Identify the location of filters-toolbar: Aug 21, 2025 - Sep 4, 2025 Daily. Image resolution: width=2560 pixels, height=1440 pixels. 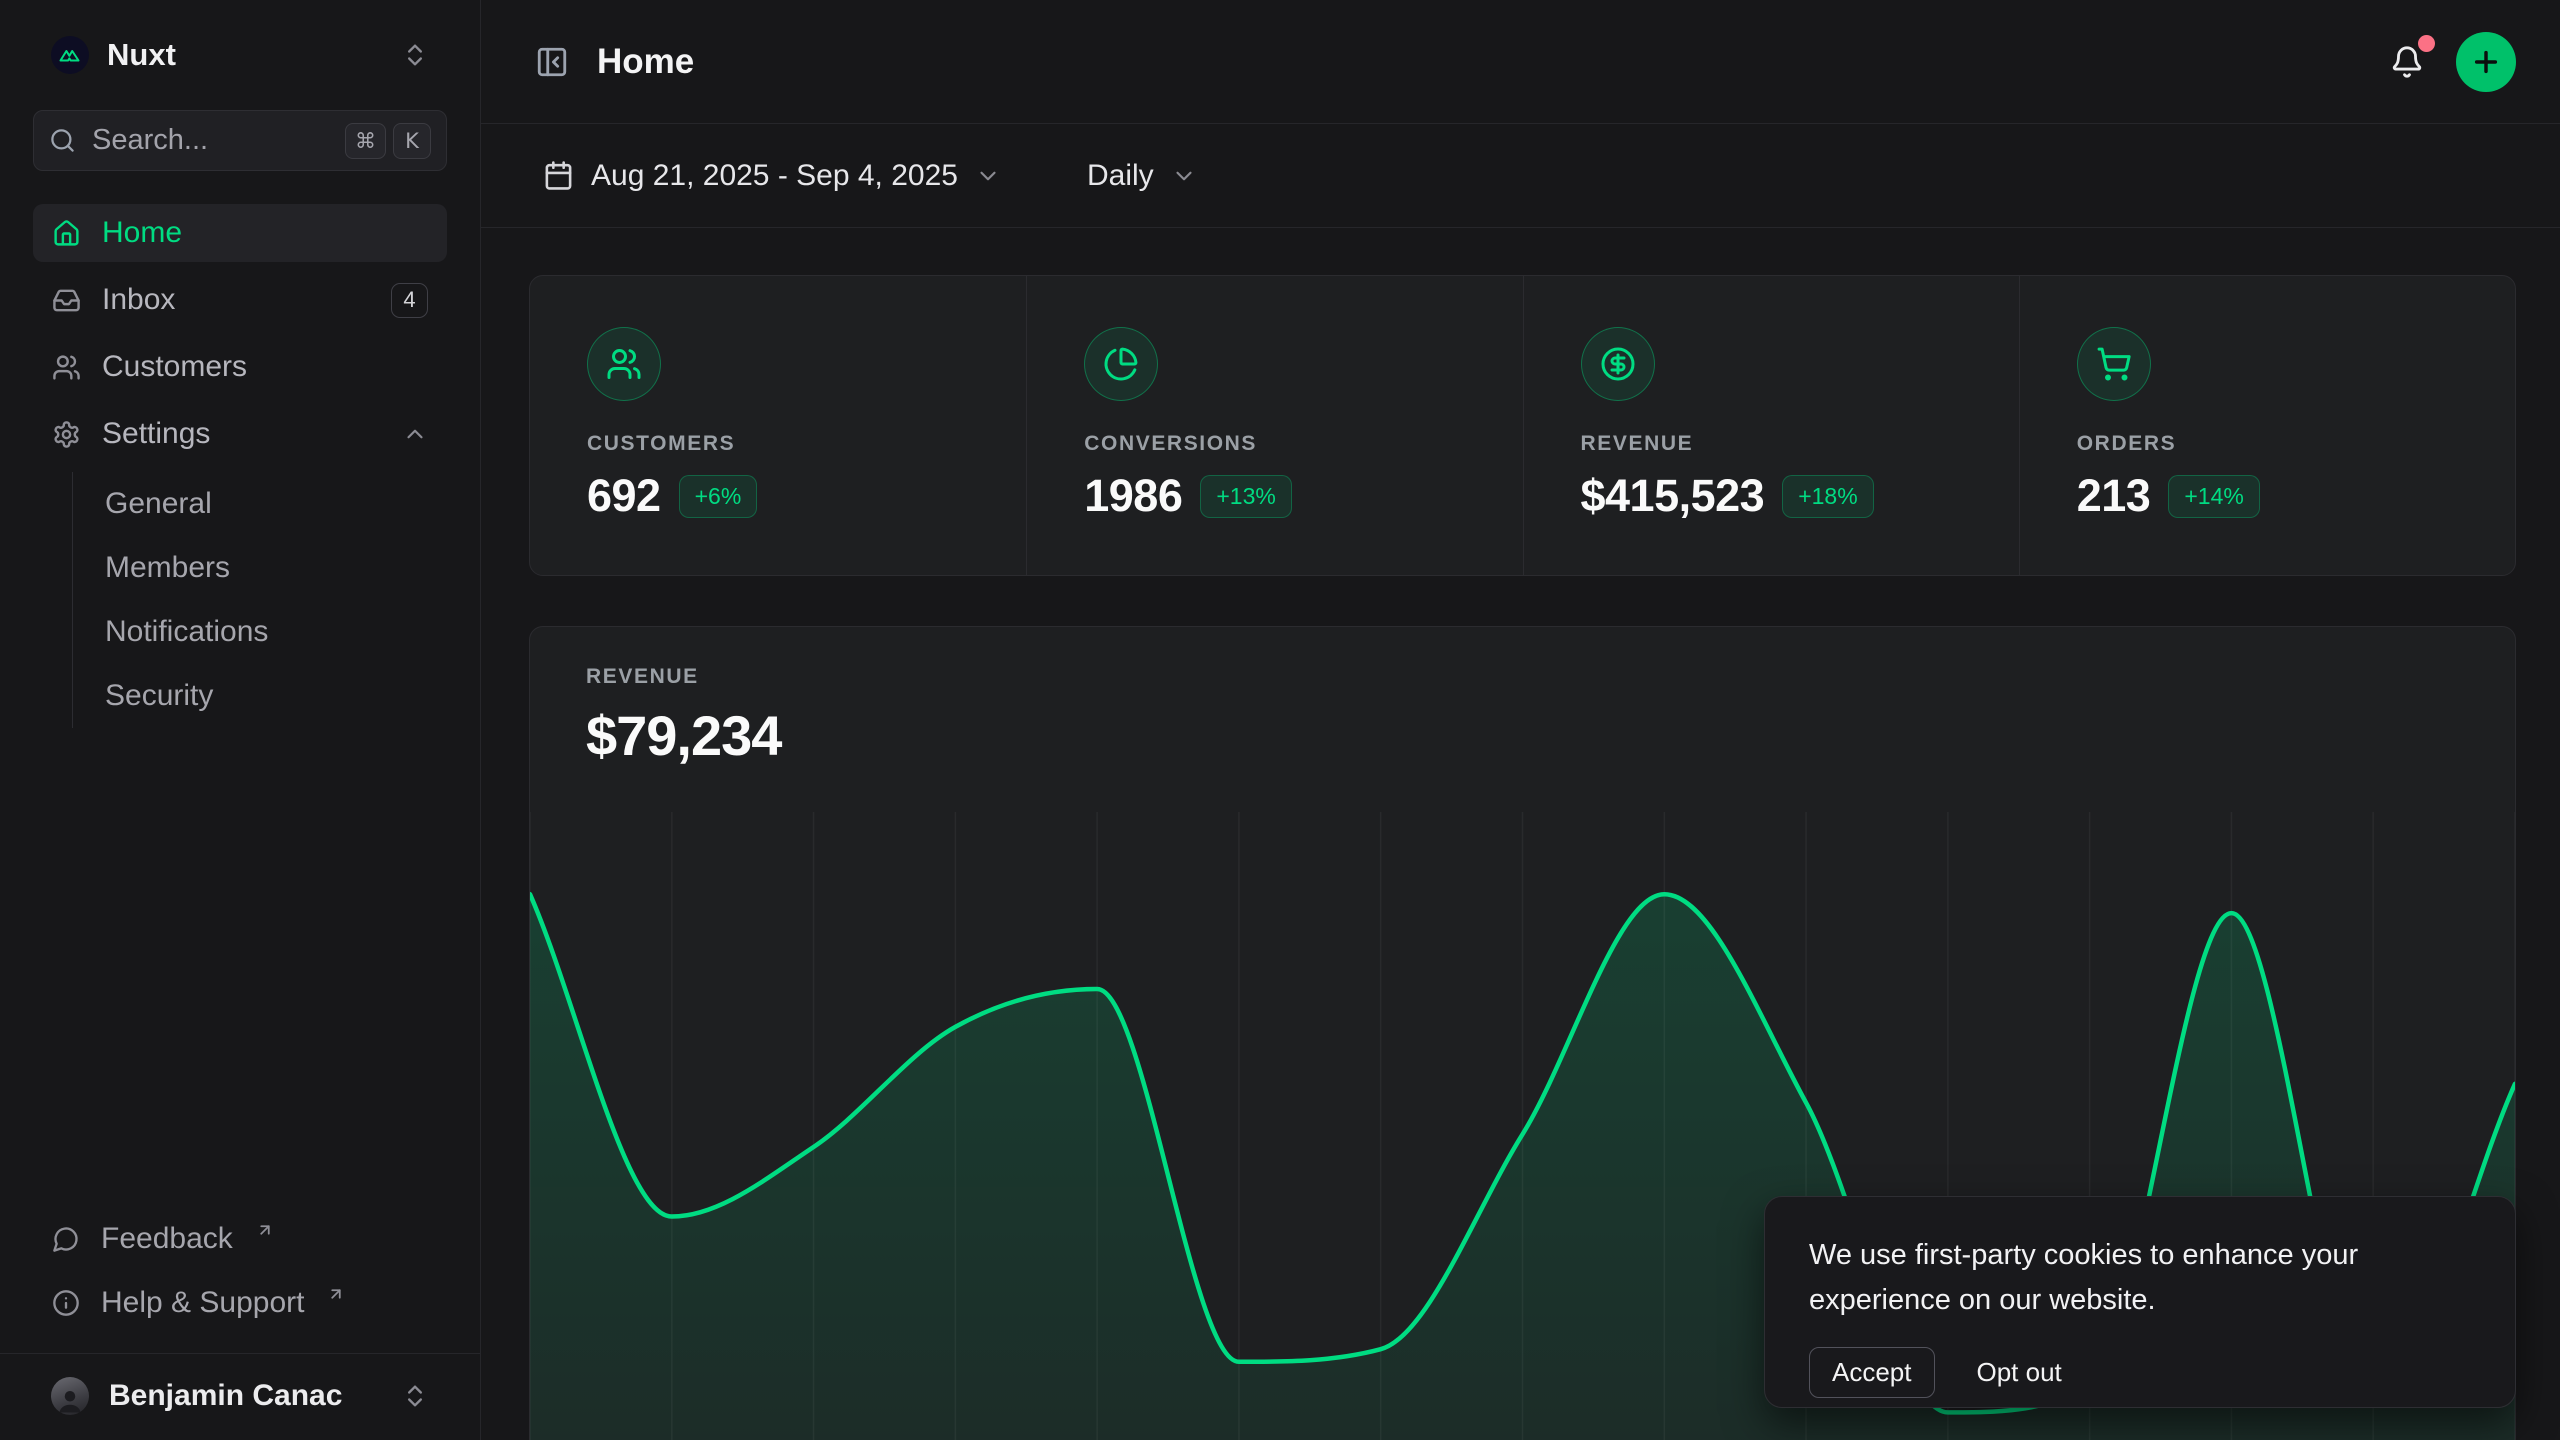
(1520, 176).